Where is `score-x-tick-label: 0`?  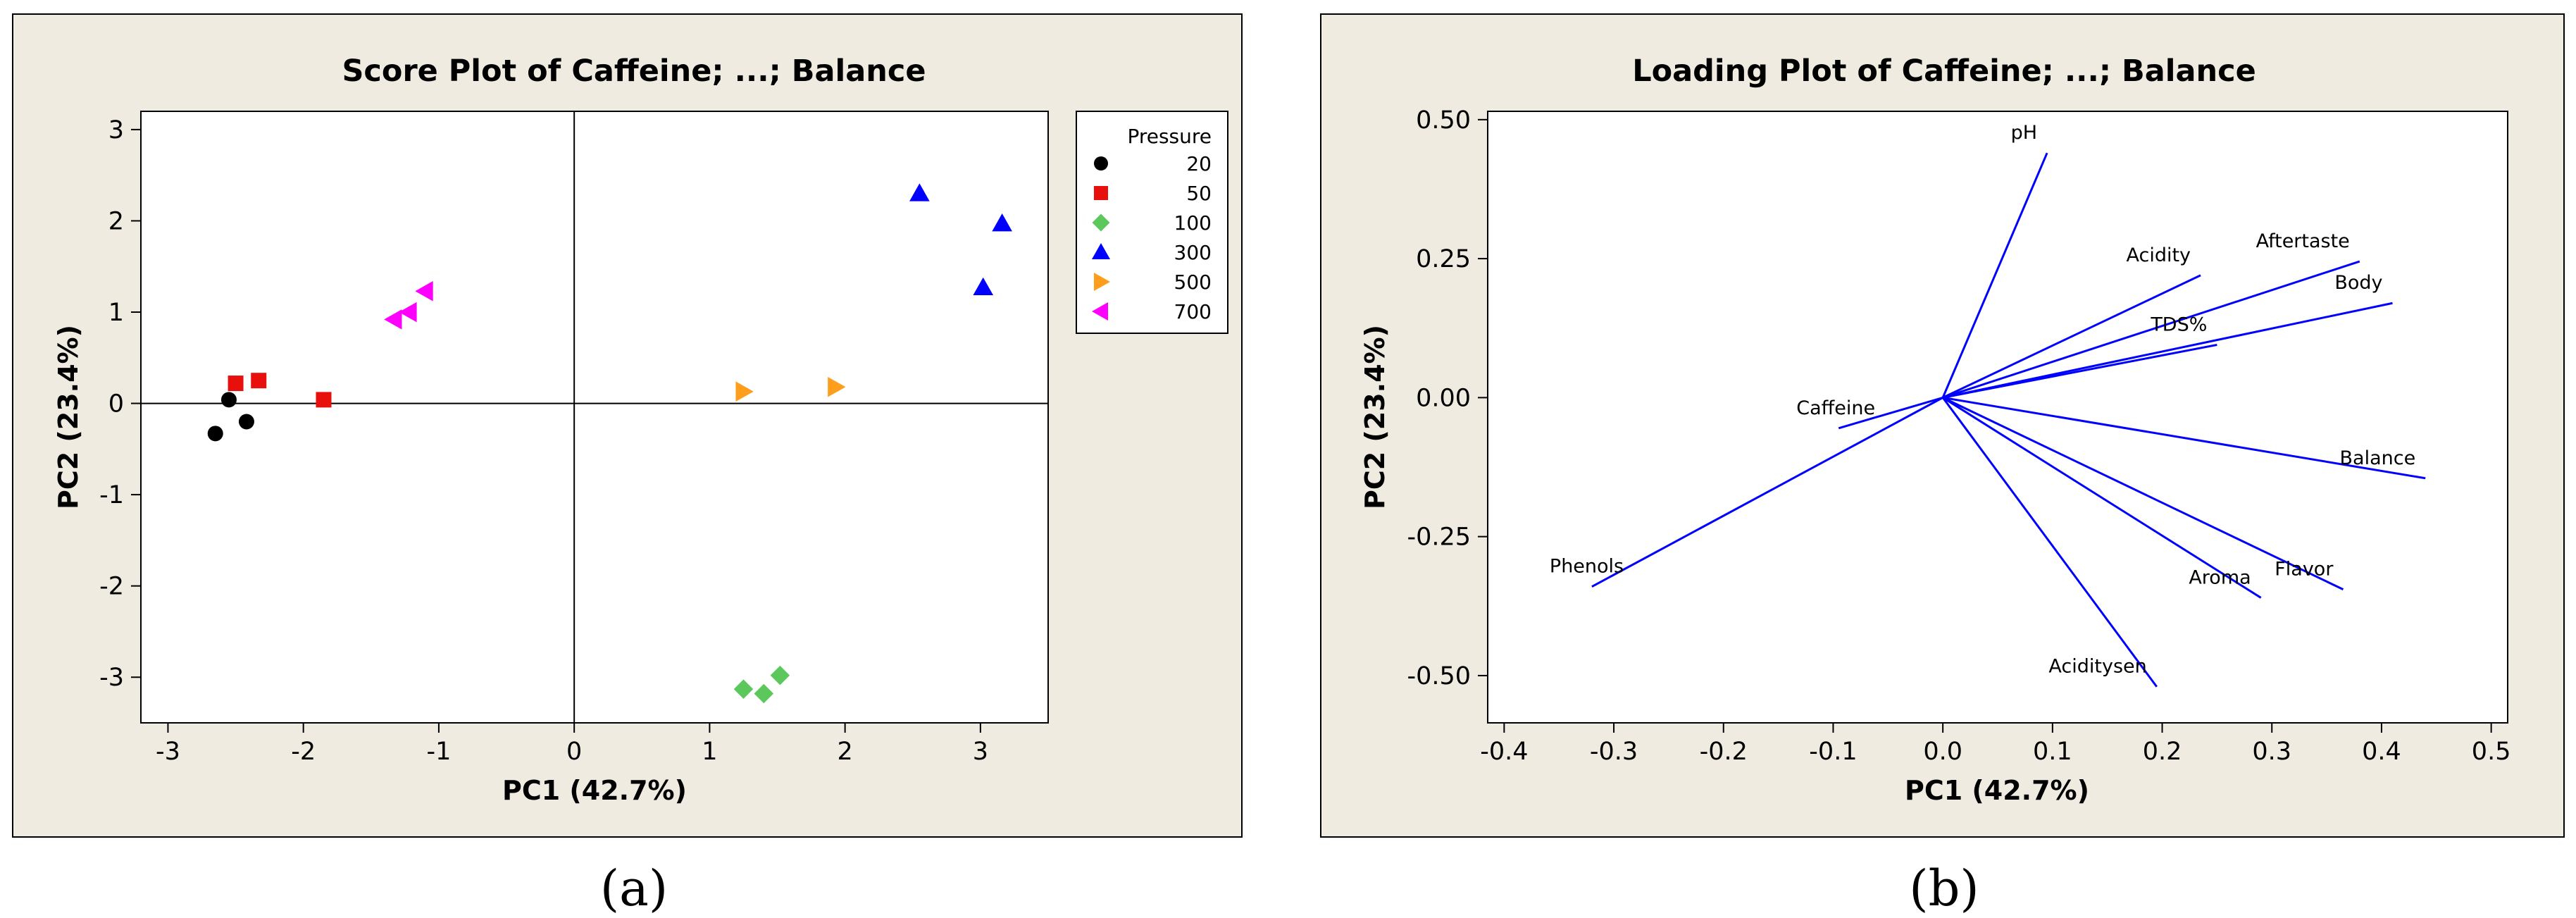 score-x-tick-label: 0 is located at coordinates (574, 752).